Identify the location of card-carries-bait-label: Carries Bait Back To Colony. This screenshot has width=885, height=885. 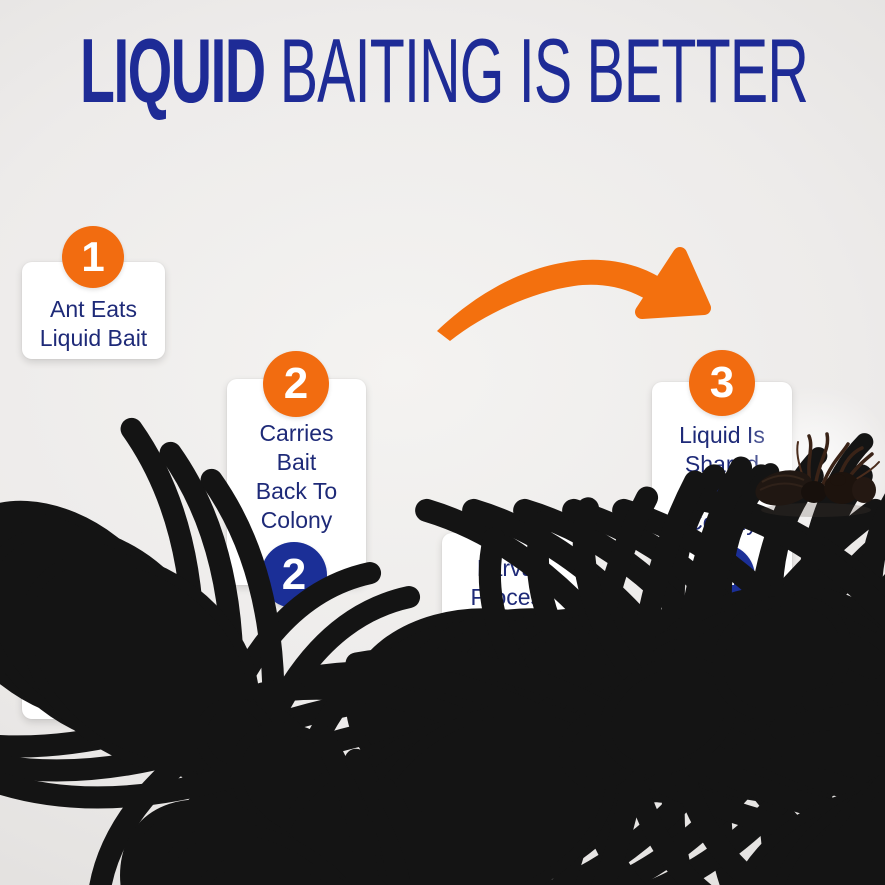
(296, 476).